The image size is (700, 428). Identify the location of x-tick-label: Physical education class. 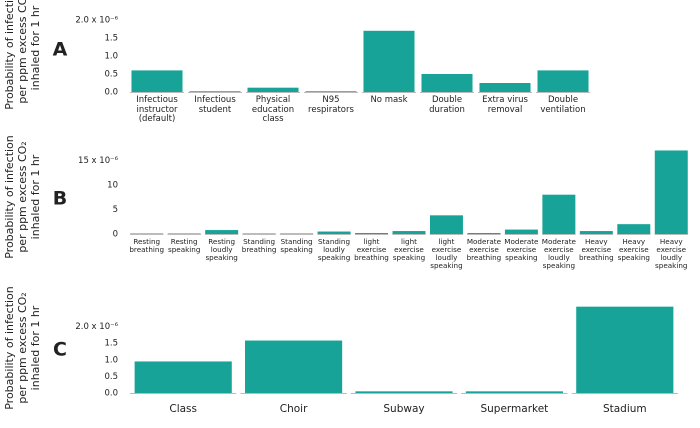
(273, 110).